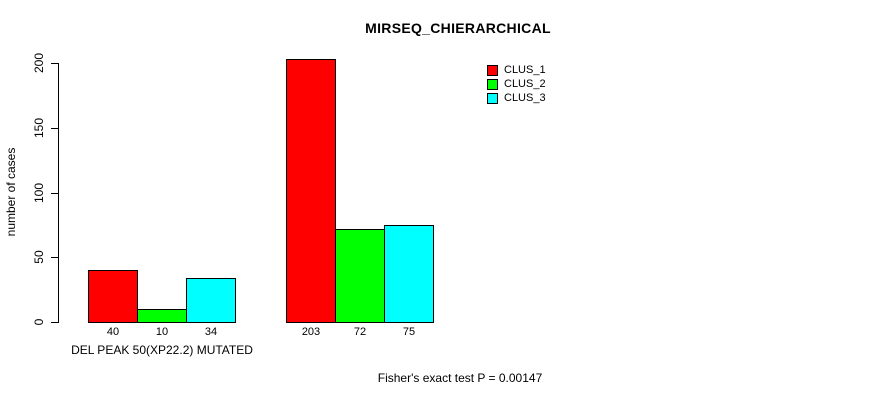 The width and height of the screenshot is (890, 400). Describe the element at coordinates (162, 316) in the screenshot. I see `bar-clus2-group1` at that location.